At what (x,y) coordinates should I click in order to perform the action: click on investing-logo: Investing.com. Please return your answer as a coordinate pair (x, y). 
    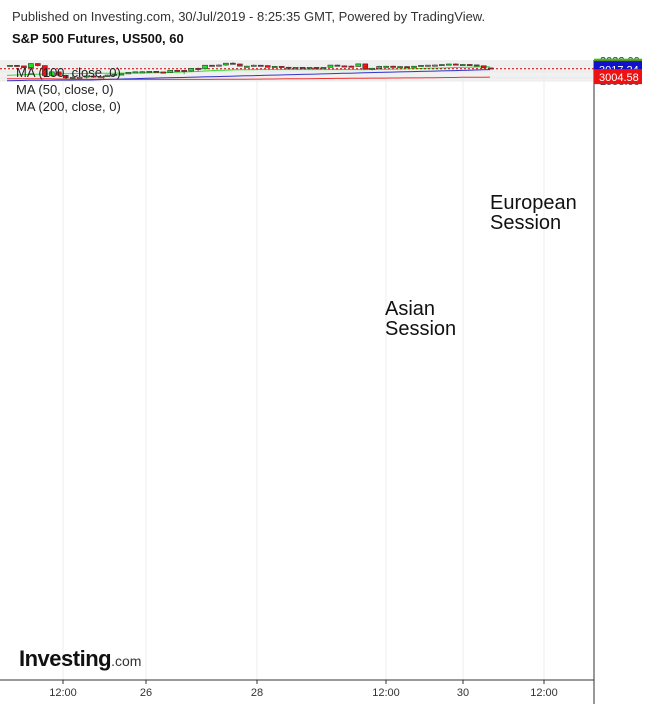
    Looking at the image, I should click on (80, 658).